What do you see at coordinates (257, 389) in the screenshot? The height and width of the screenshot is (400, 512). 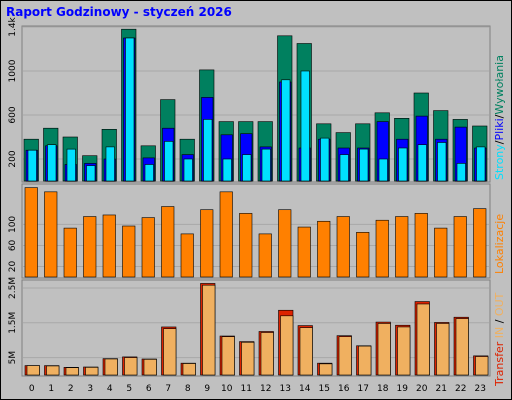 I see `hour-axis: 0 1 2 3 4 5 6 7 8 9 10 11 12 13 14 15 16 17 18 19 20 21 22 23` at bounding box center [257, 389].